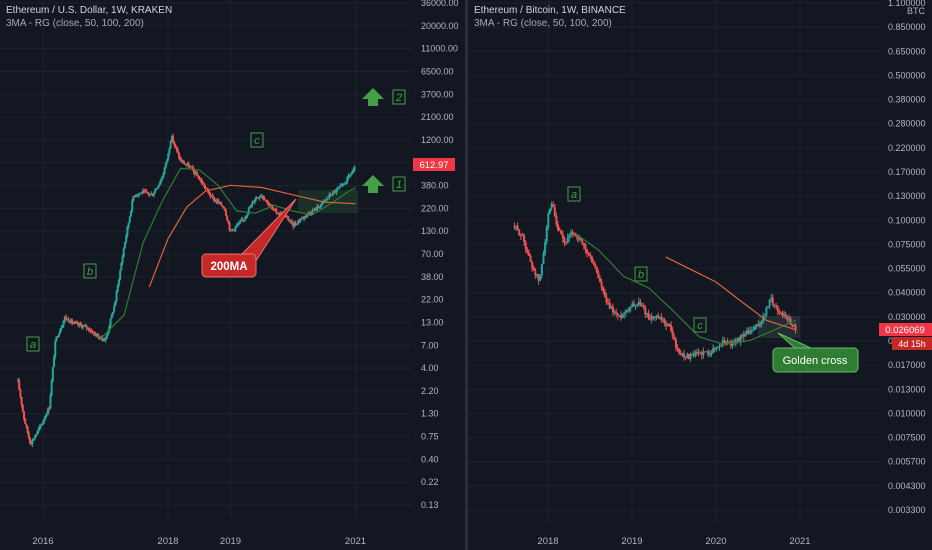 The width and height of the screenshot is (932, 550). Describe the element at coordinates (440, 26) in the screenshot. I see `y-tick-label: 20000.00` at that location.